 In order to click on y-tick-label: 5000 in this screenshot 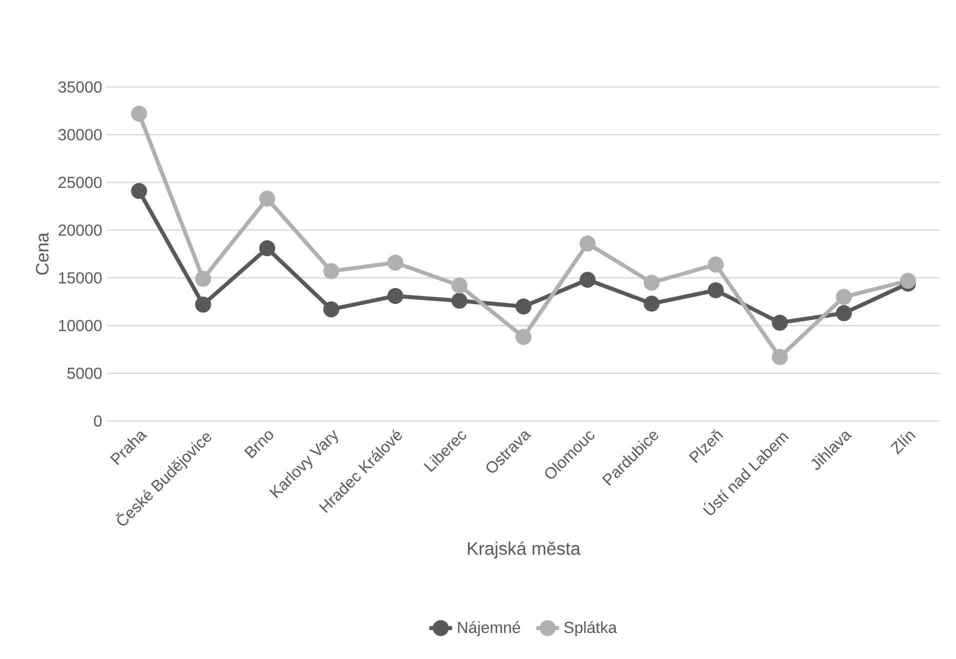, I will do `click(84, 373)`.